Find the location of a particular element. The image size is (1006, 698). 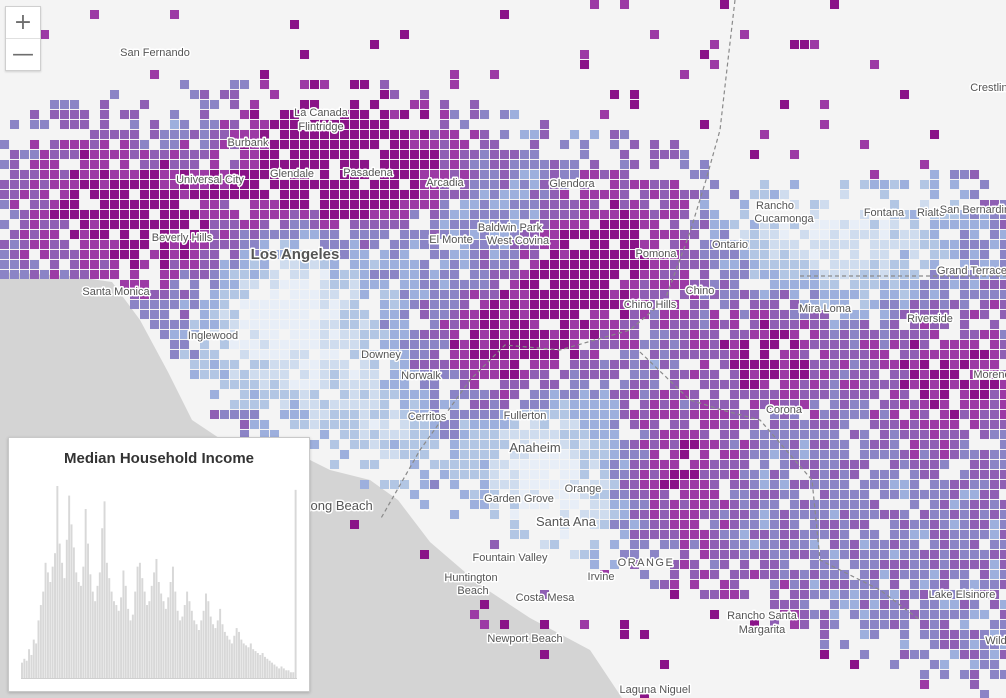

histogram-panel: Median Household Income is located at coordinates (159, 564).